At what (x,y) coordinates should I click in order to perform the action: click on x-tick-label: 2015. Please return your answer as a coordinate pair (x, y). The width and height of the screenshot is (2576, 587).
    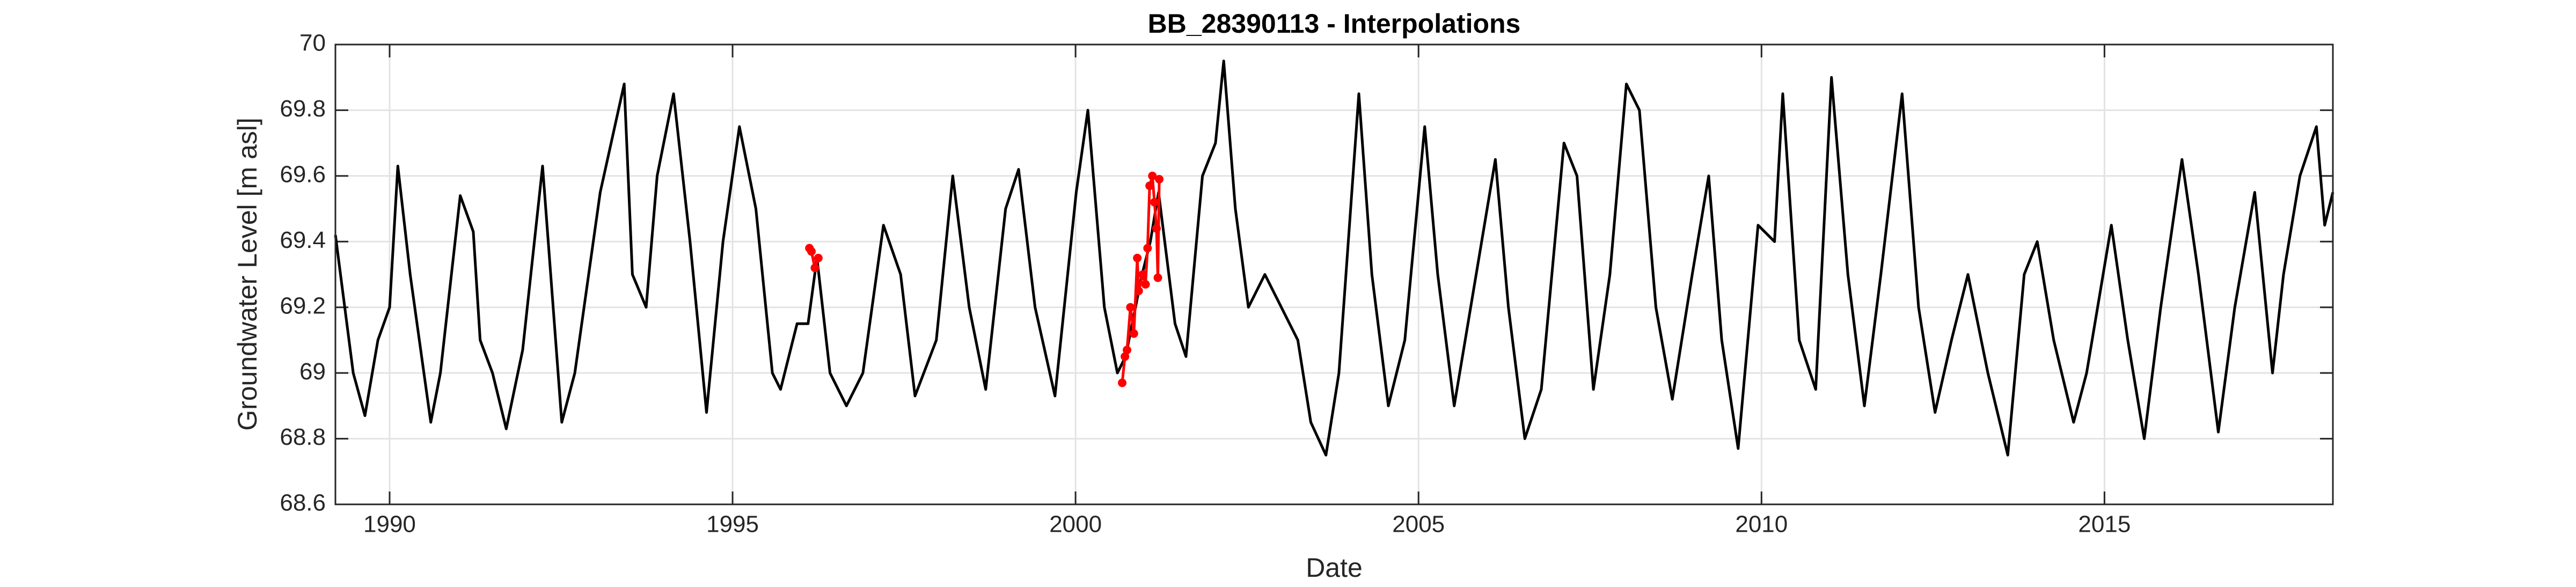
    Looking at the image, I should click on (2104, 524).